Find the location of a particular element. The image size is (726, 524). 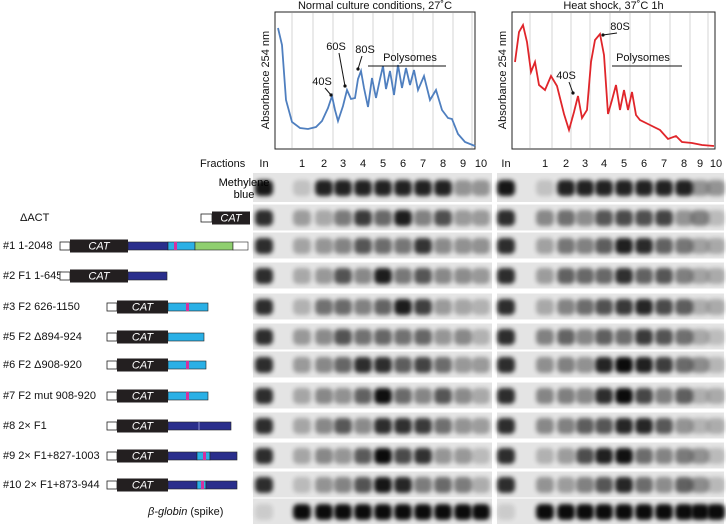

profile-frame is located at coordinates (613, 80).